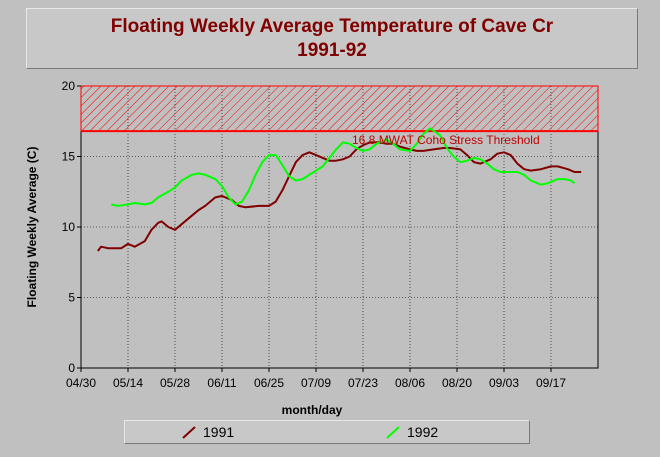 Image resolution: width=660 pixels, height=457 pixels. What do you see at coordinates (128, 383) in the screenshot?
I see `x-tick-label: 05/14` at bounding box center [128, 383].